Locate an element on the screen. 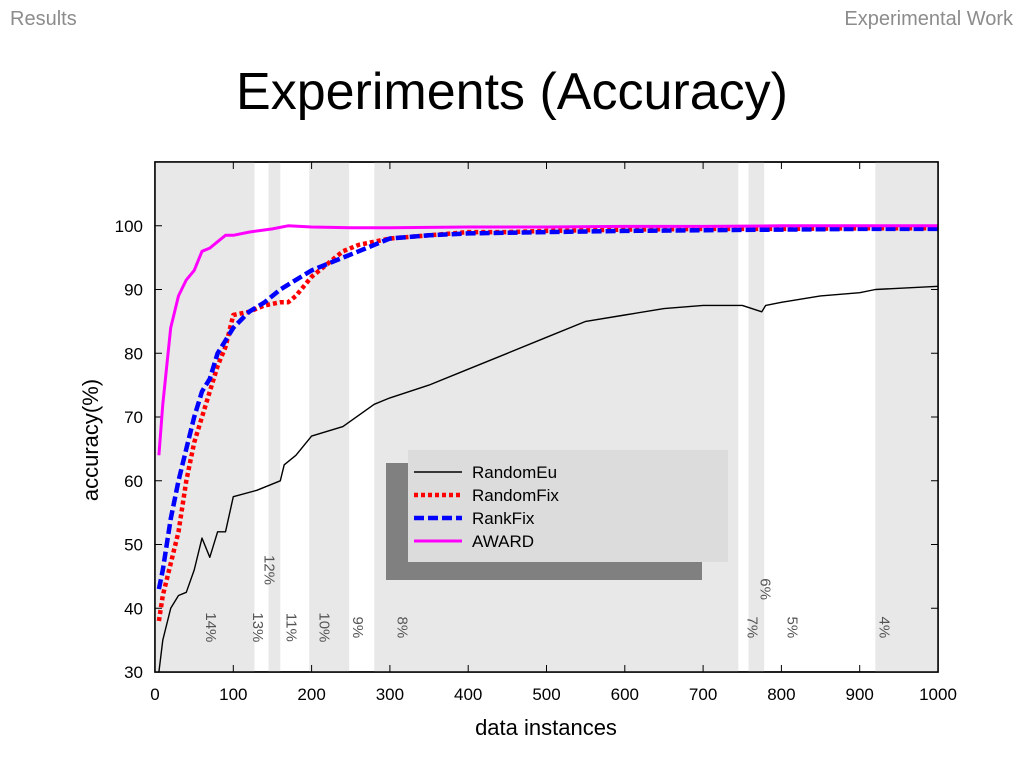 This screenshot has height=768, width=1024. y-tick-label: 40 is located at coordinates (133, 608).